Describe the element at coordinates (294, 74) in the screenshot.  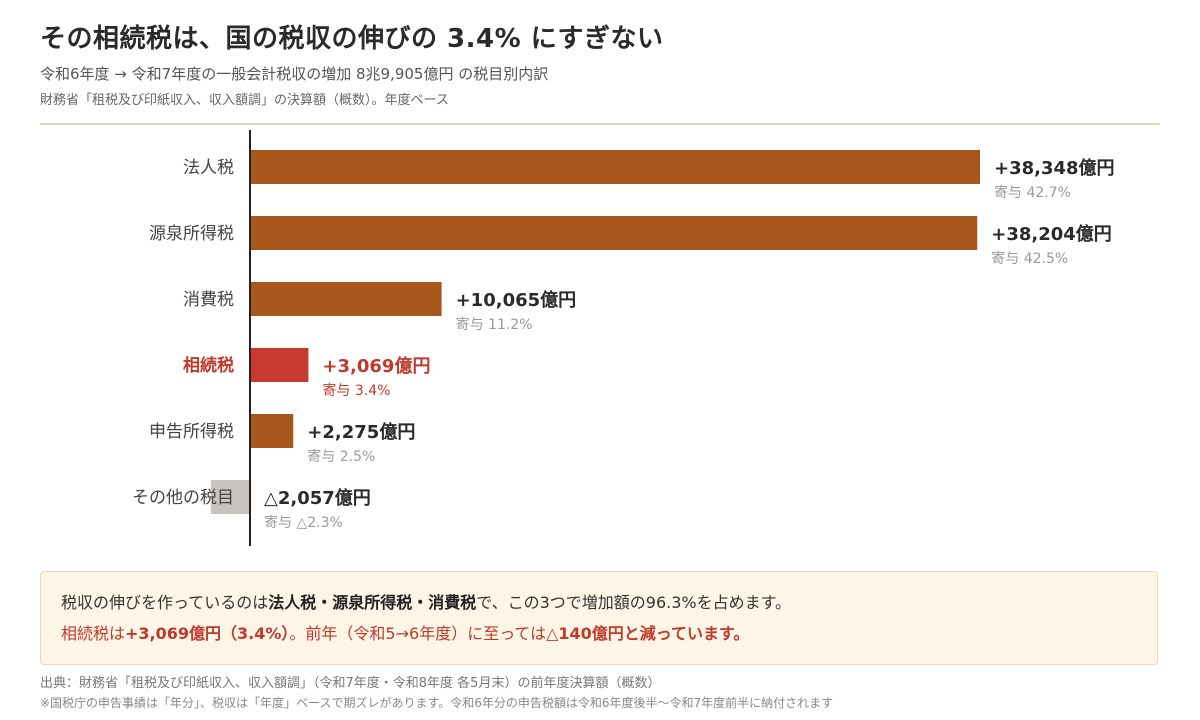
I see `subtitle: 令和6年度 → 令和7年度の一般会計税収の増加 8兆9,905億円 の税目別内訳` at that location.